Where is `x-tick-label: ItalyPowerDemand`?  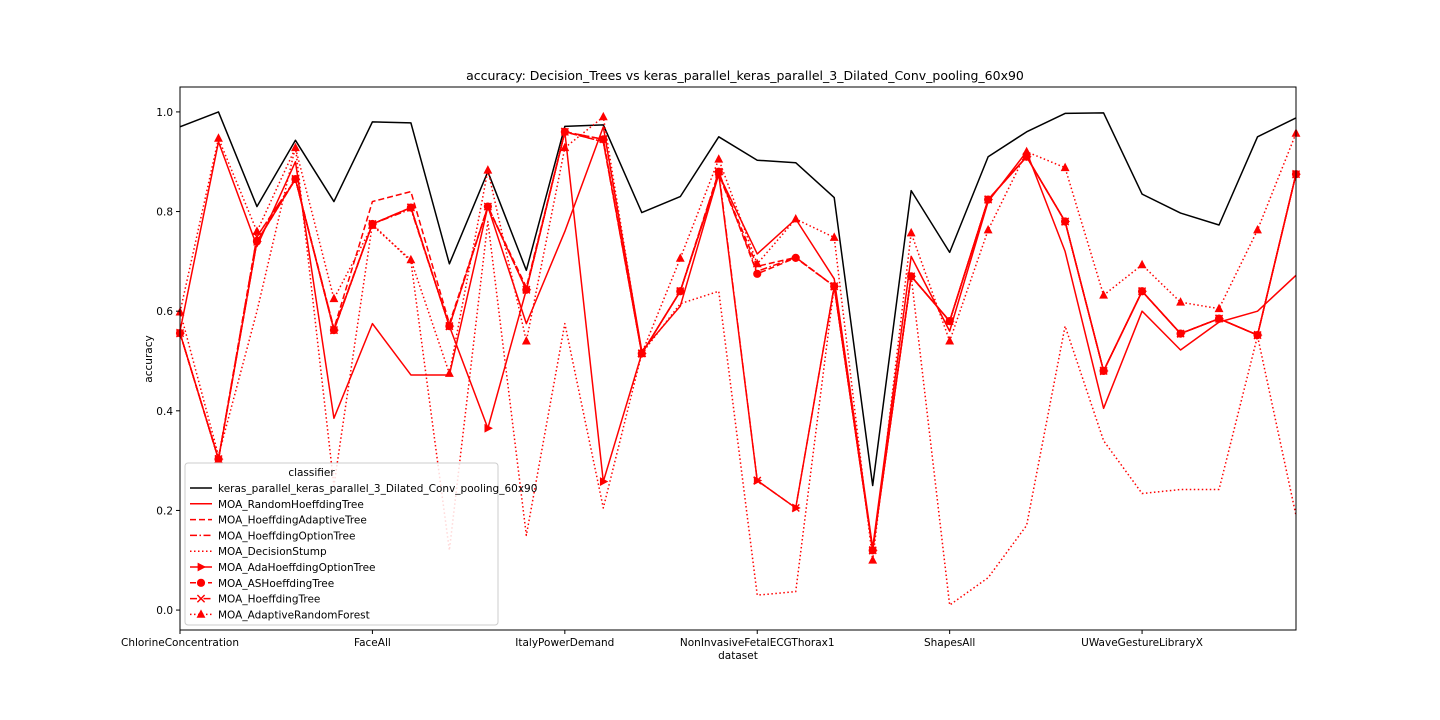 x-tick-label: ItalyPowerDemand is located at coordinates (564, 643).